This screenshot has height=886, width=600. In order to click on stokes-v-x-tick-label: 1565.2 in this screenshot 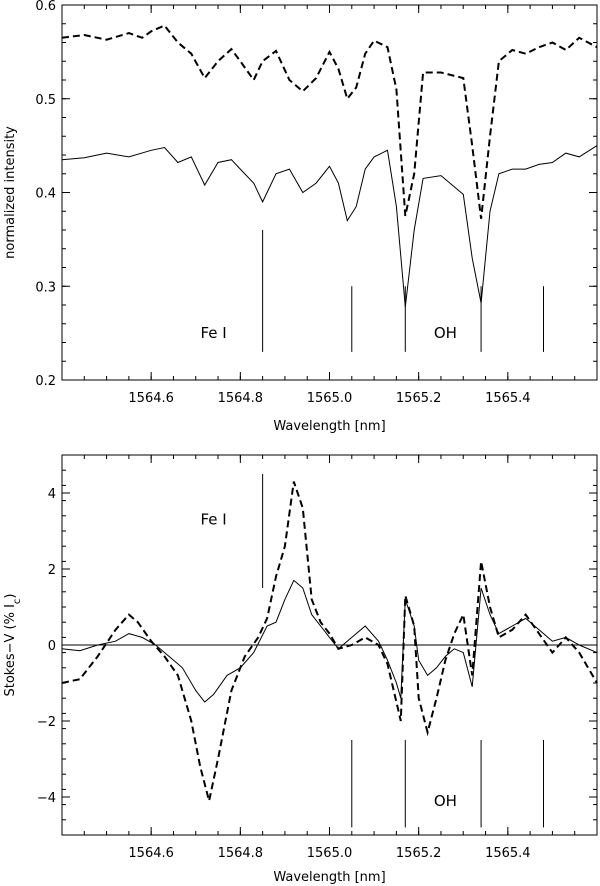, I will do `click(419, 853)`.